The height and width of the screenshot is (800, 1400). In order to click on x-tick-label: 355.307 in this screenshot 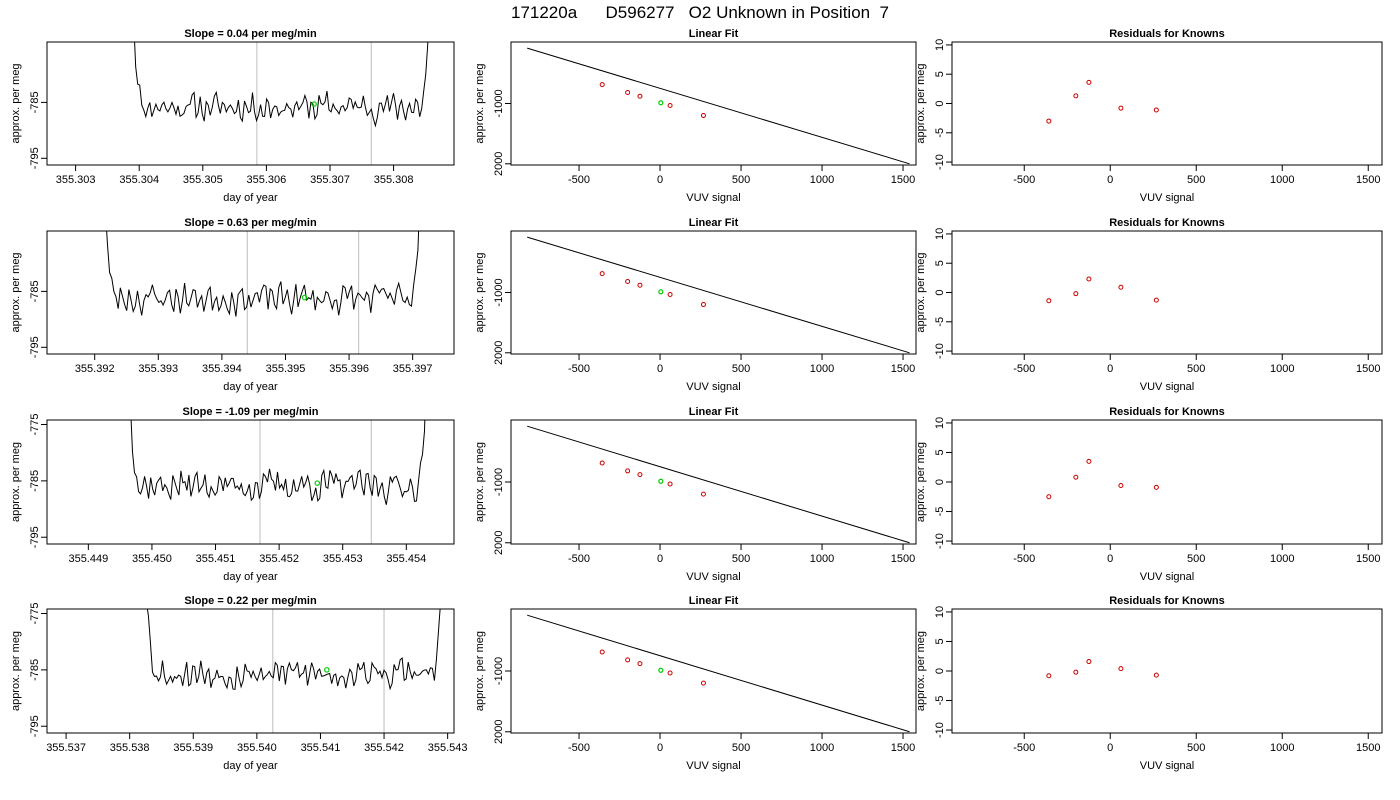, I will do `click(330, 180)`.